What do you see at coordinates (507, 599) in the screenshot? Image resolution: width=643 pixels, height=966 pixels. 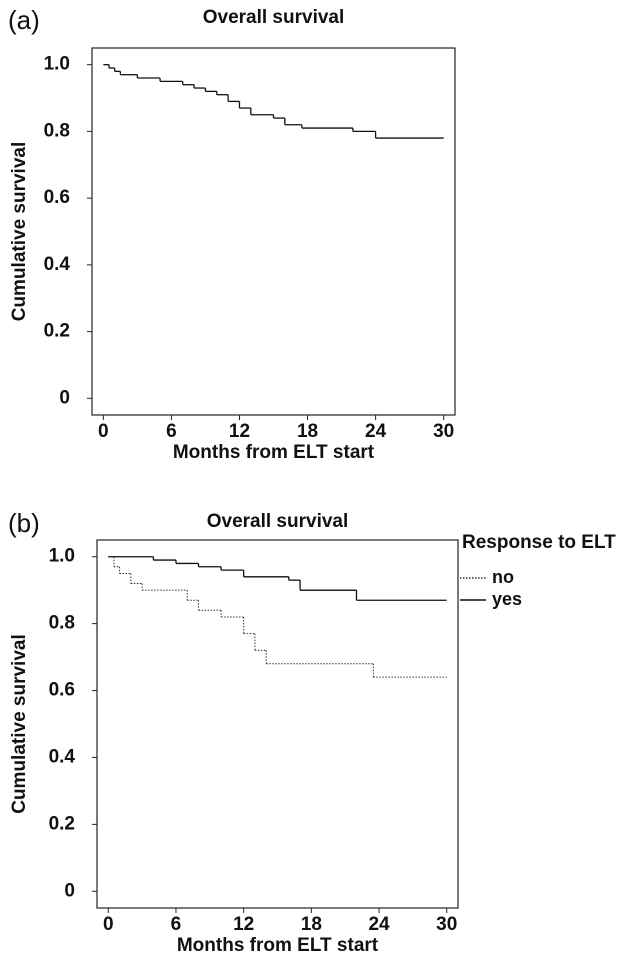 I see `legend-label: yes` at bounding box center [507, 599].